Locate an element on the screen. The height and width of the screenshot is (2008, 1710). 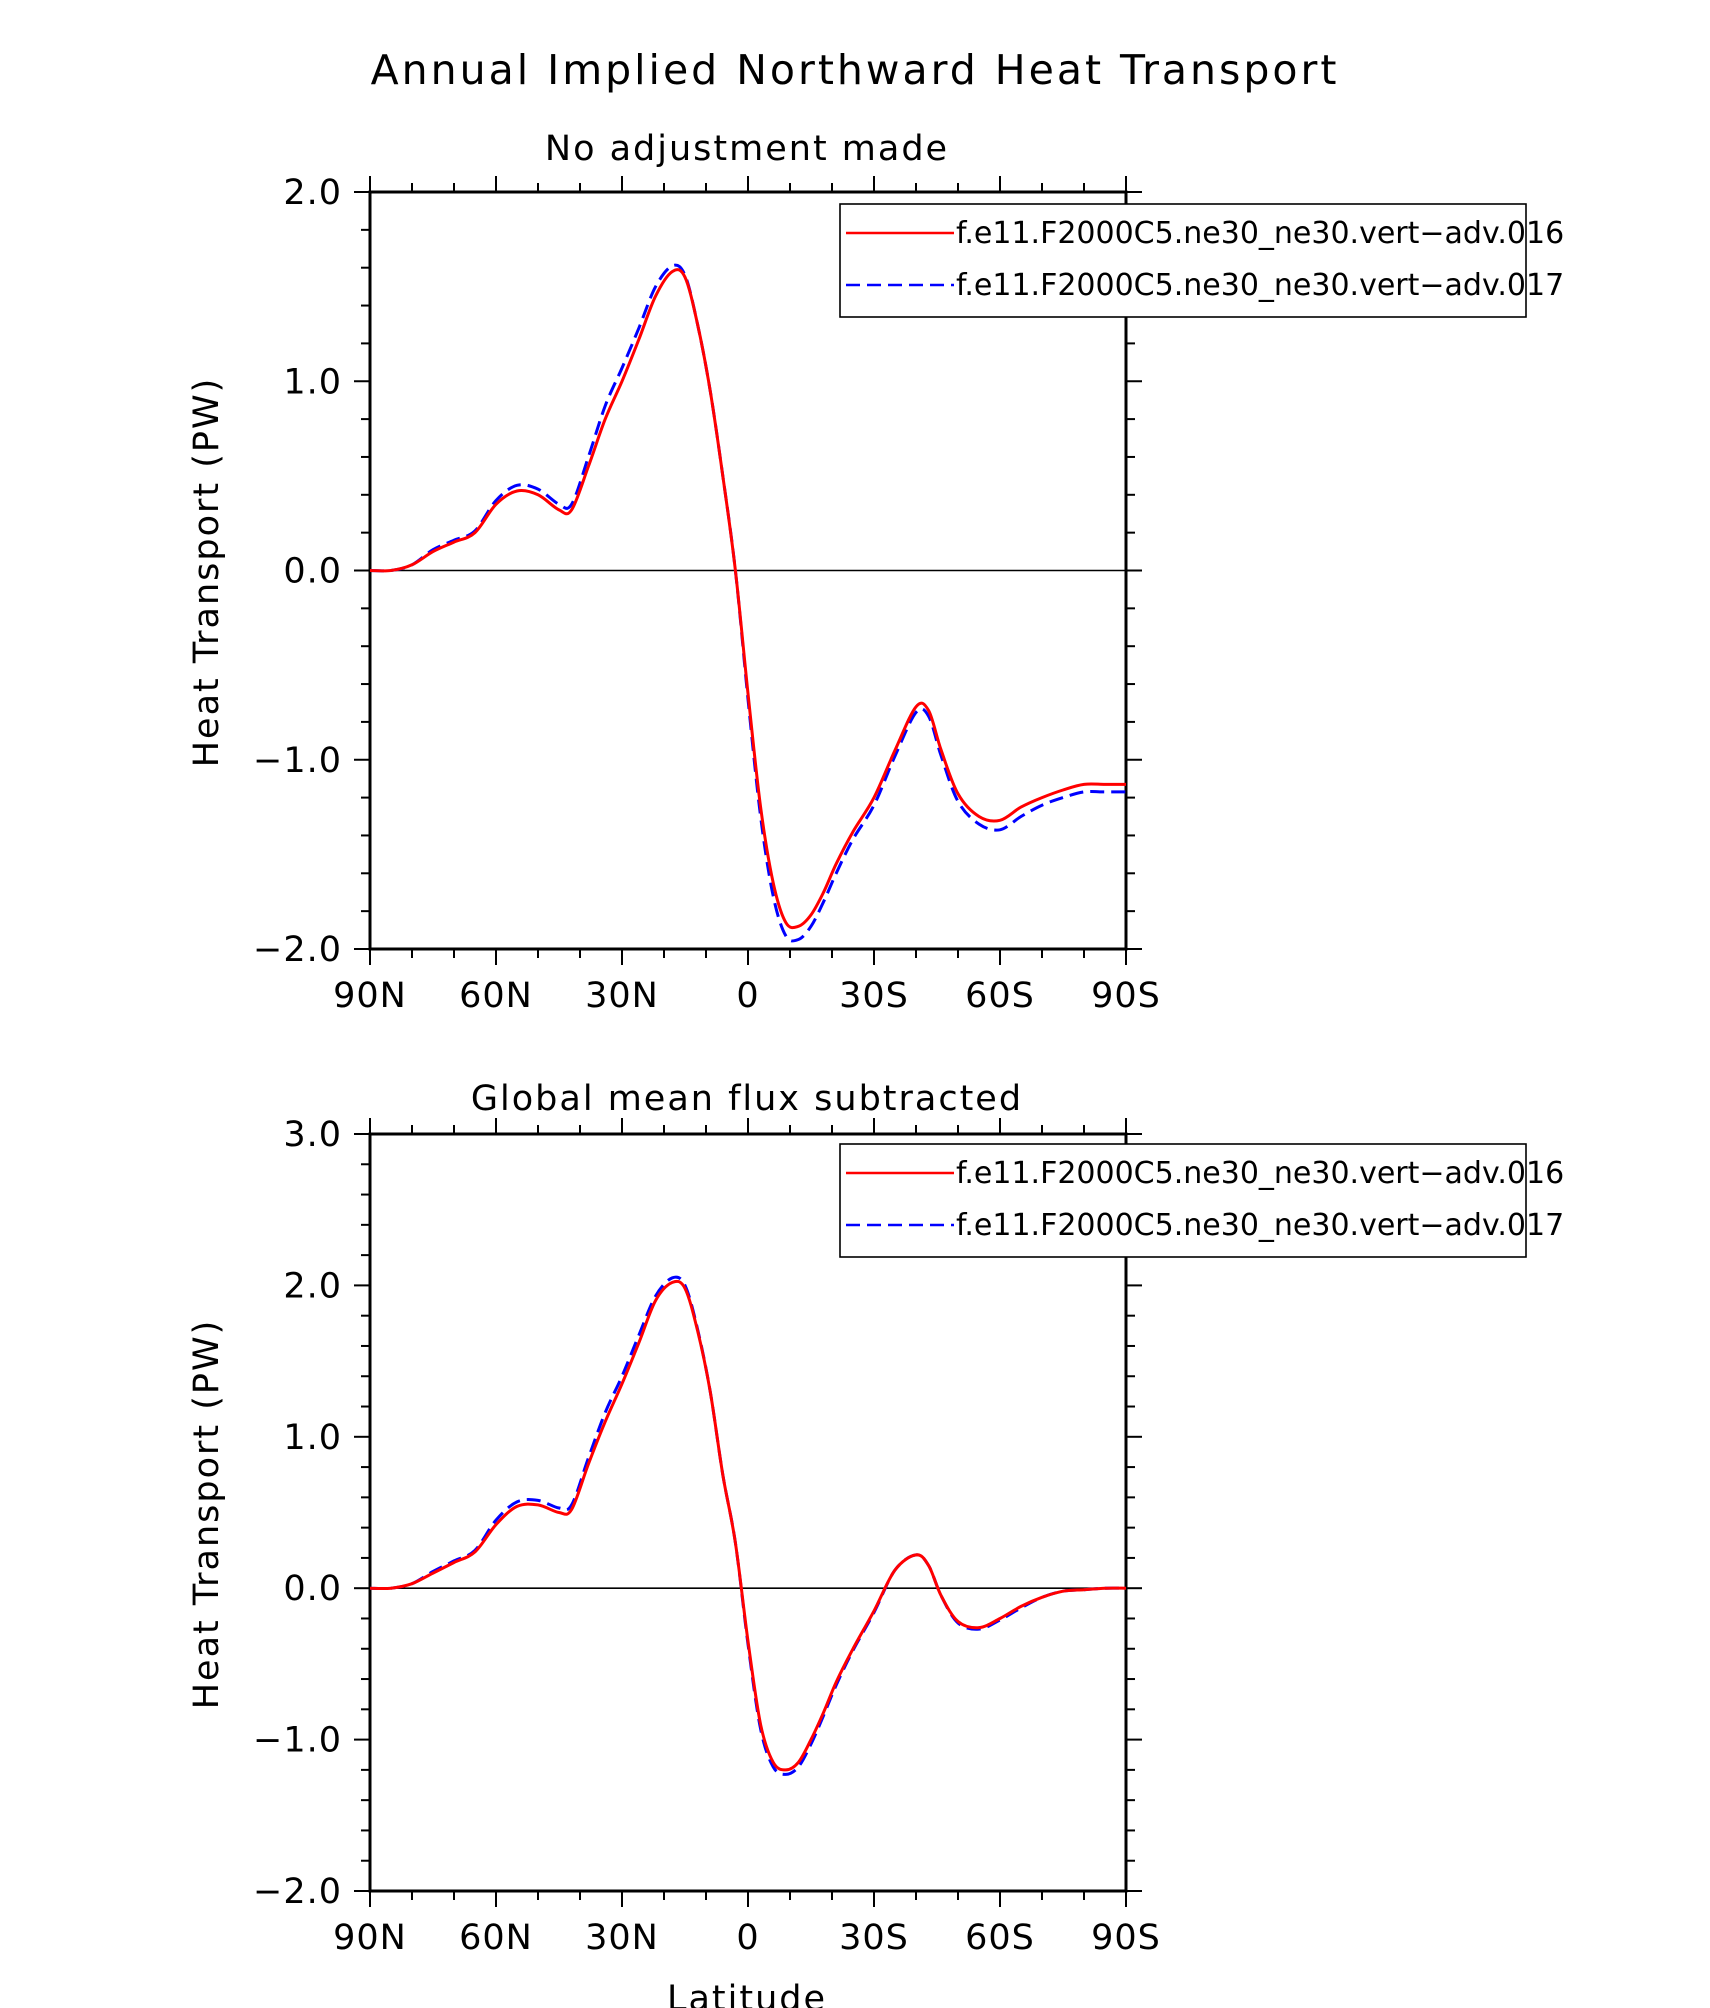
x-axis-label: Latitude is located at coordinates (747, 1993).